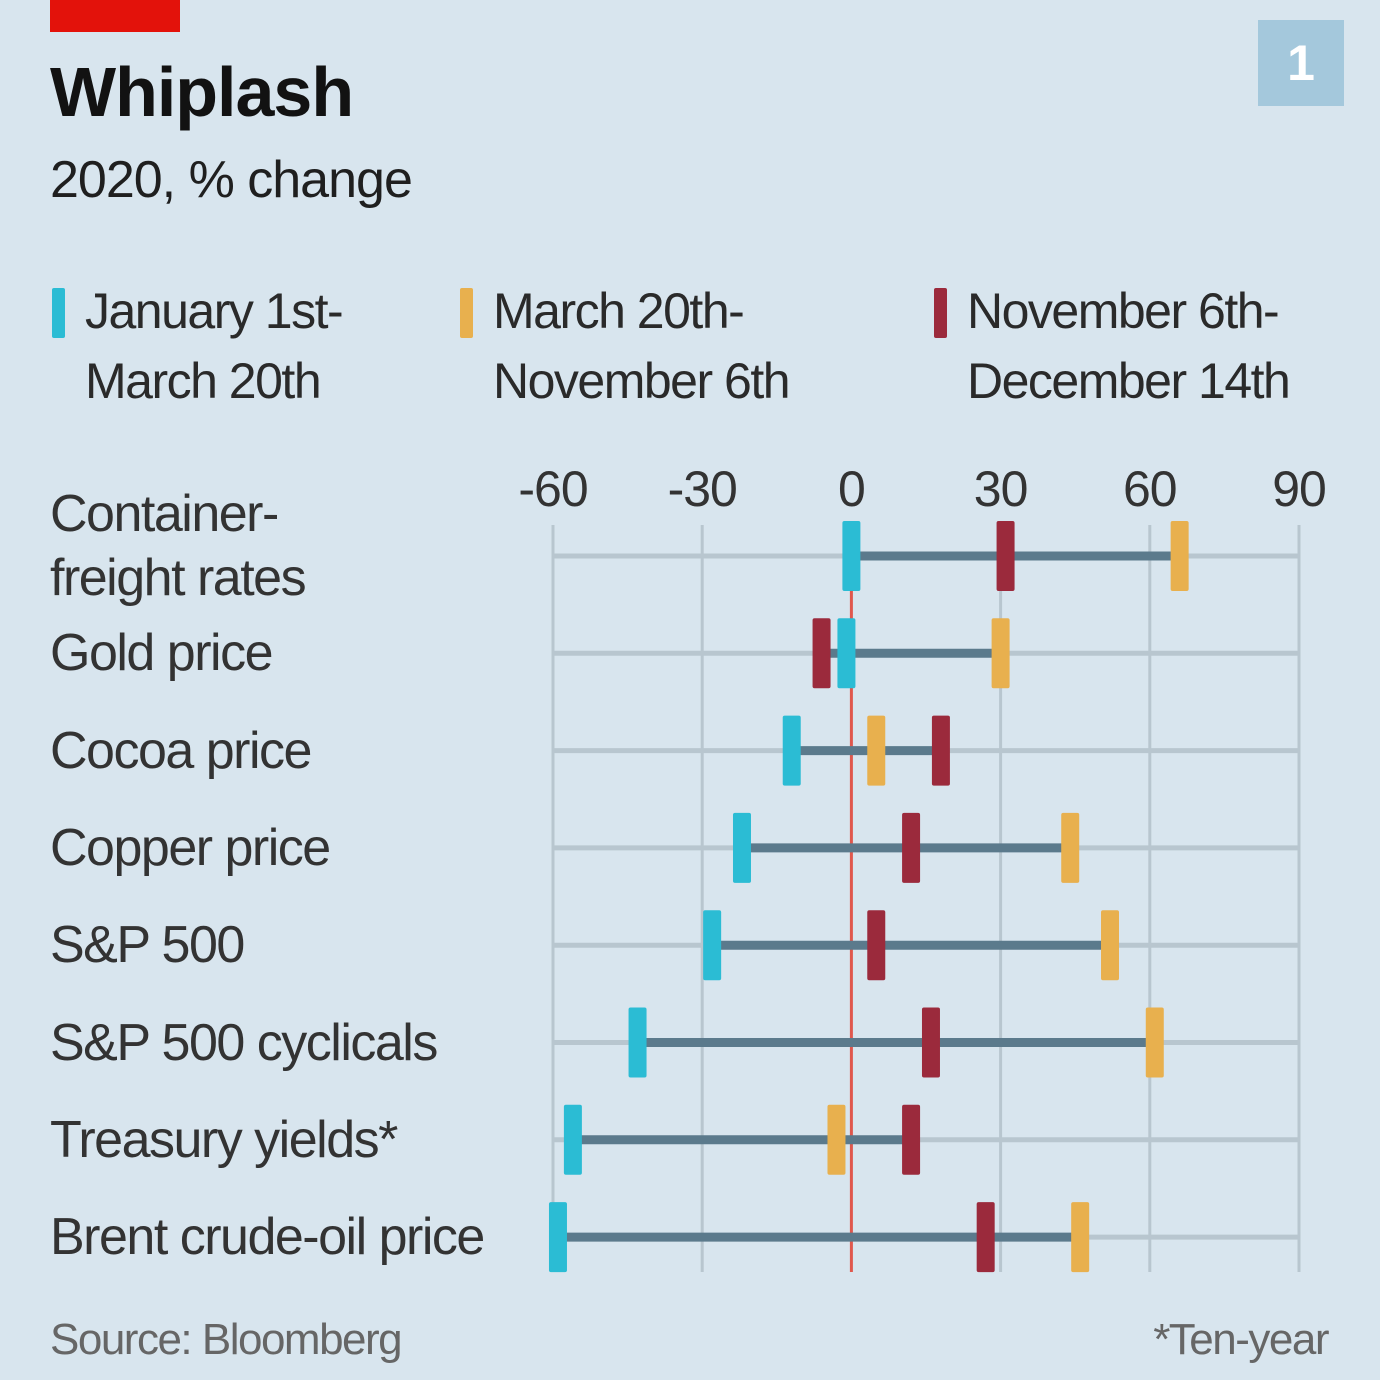 The width and height of the screenshot is (1380, 1380). Describe the element at coordinates (1129, 381) in the screenshot. I see `legend-label-line2: December 14th` at that location.